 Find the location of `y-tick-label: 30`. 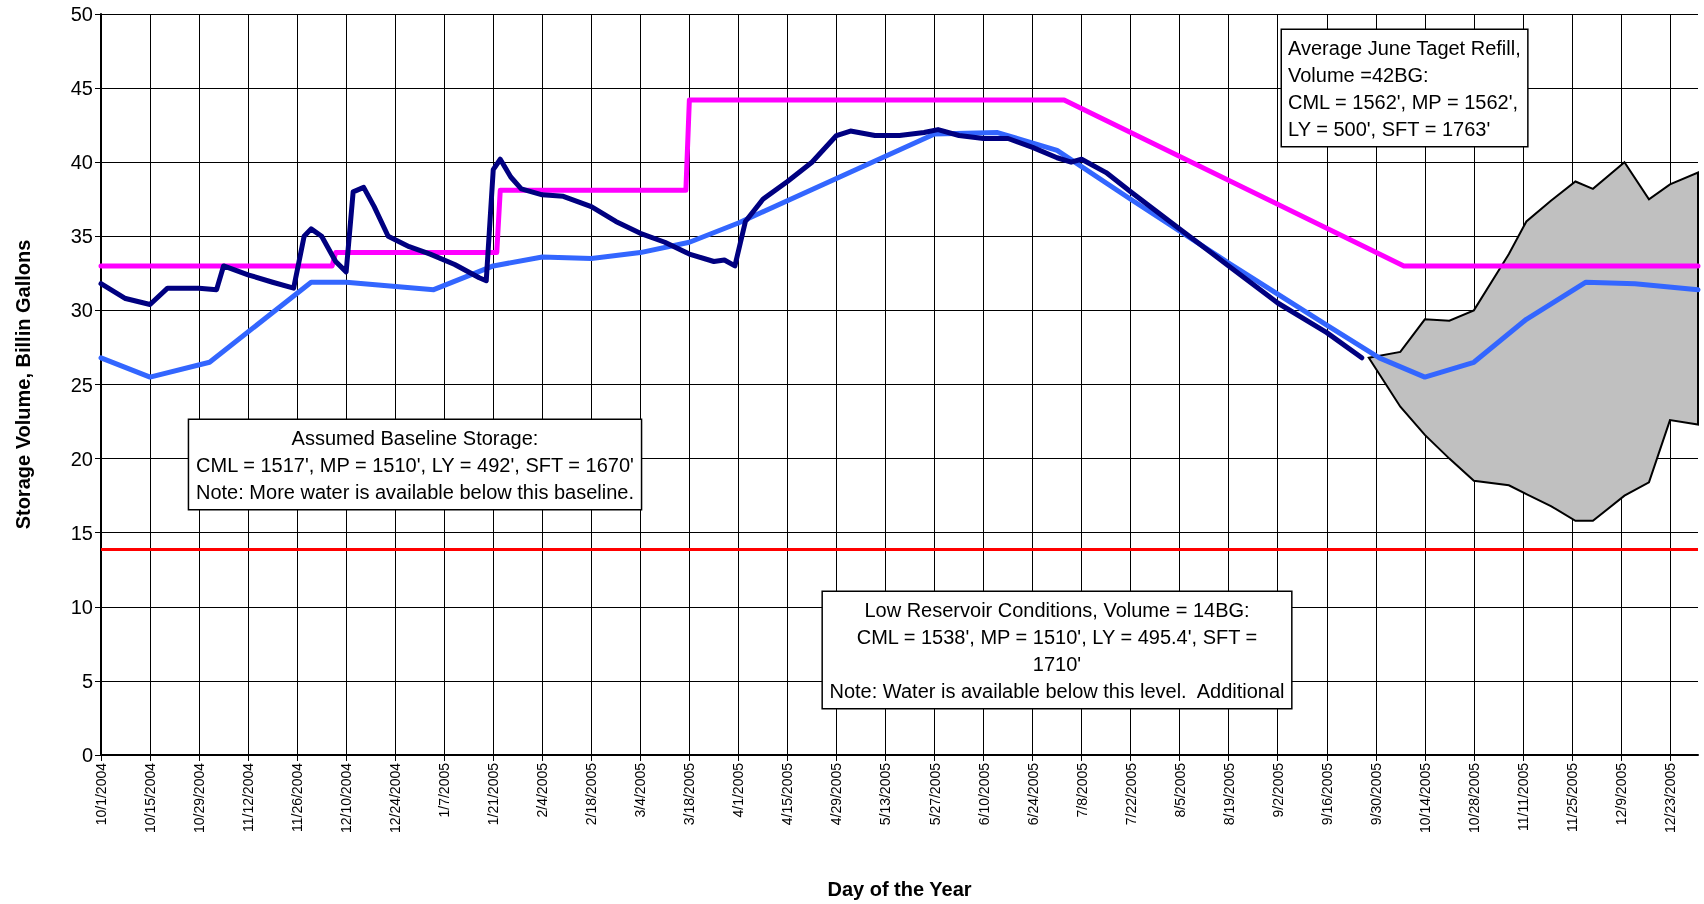

y-tick-label: 30 is located at coordinates (81, 310).